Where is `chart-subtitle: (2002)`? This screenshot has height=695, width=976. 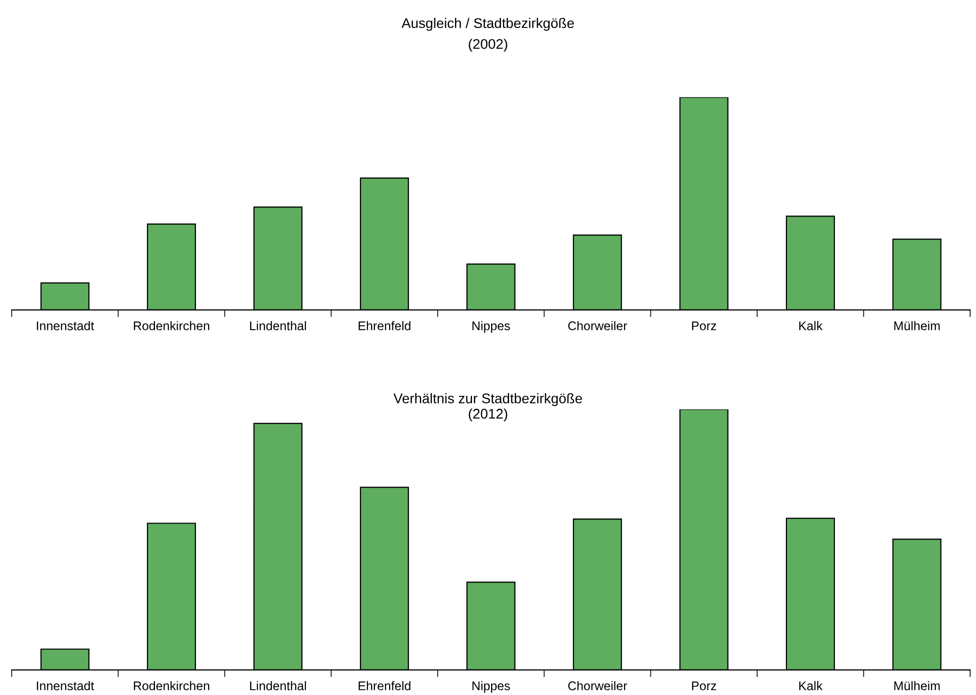 chart-subtitle: (2002) is located at coordinates (488, 45).